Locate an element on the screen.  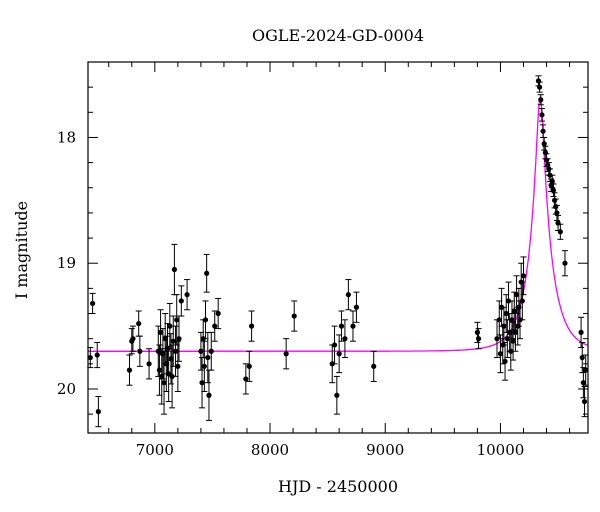
y-tick-label: 19 is located at coordinates (66, 263).